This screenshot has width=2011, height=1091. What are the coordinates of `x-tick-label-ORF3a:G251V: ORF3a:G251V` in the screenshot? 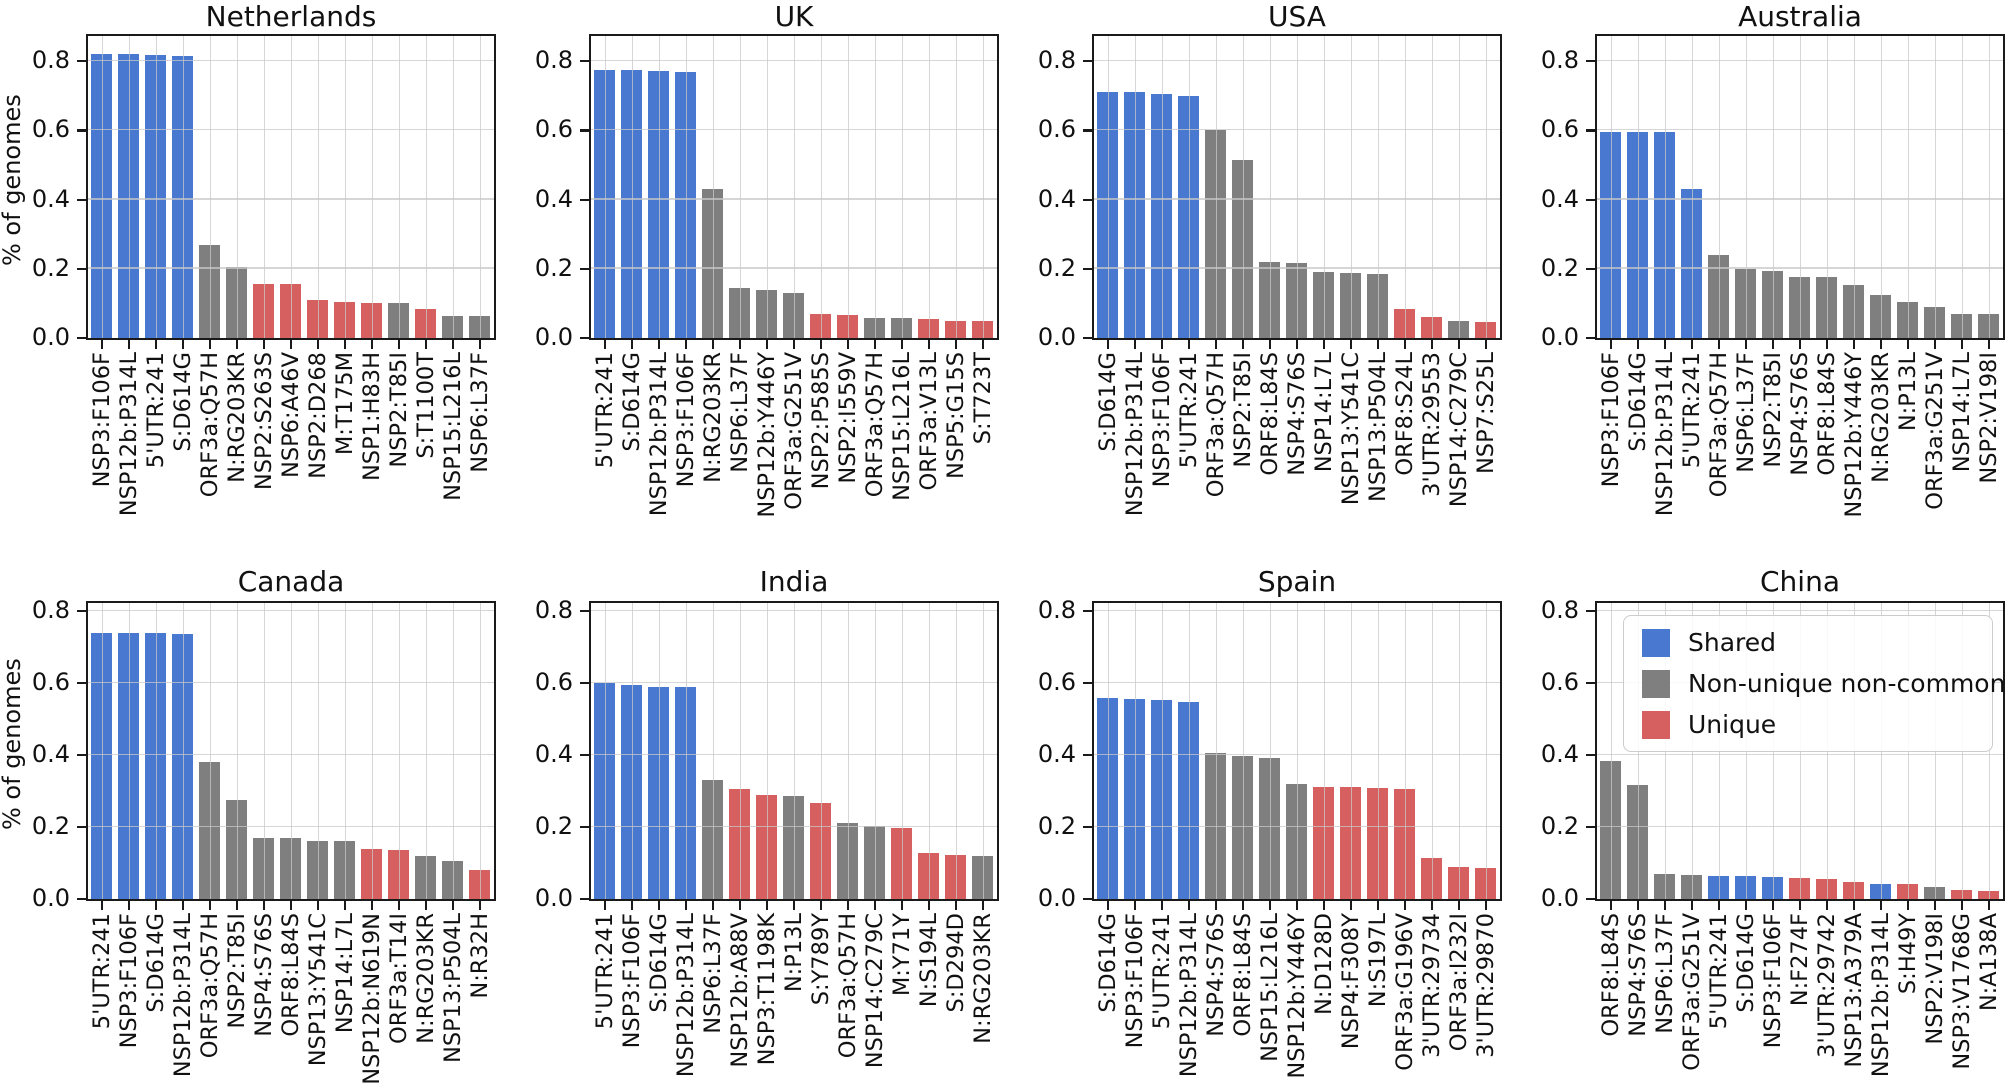 It's located at (1935, 431).